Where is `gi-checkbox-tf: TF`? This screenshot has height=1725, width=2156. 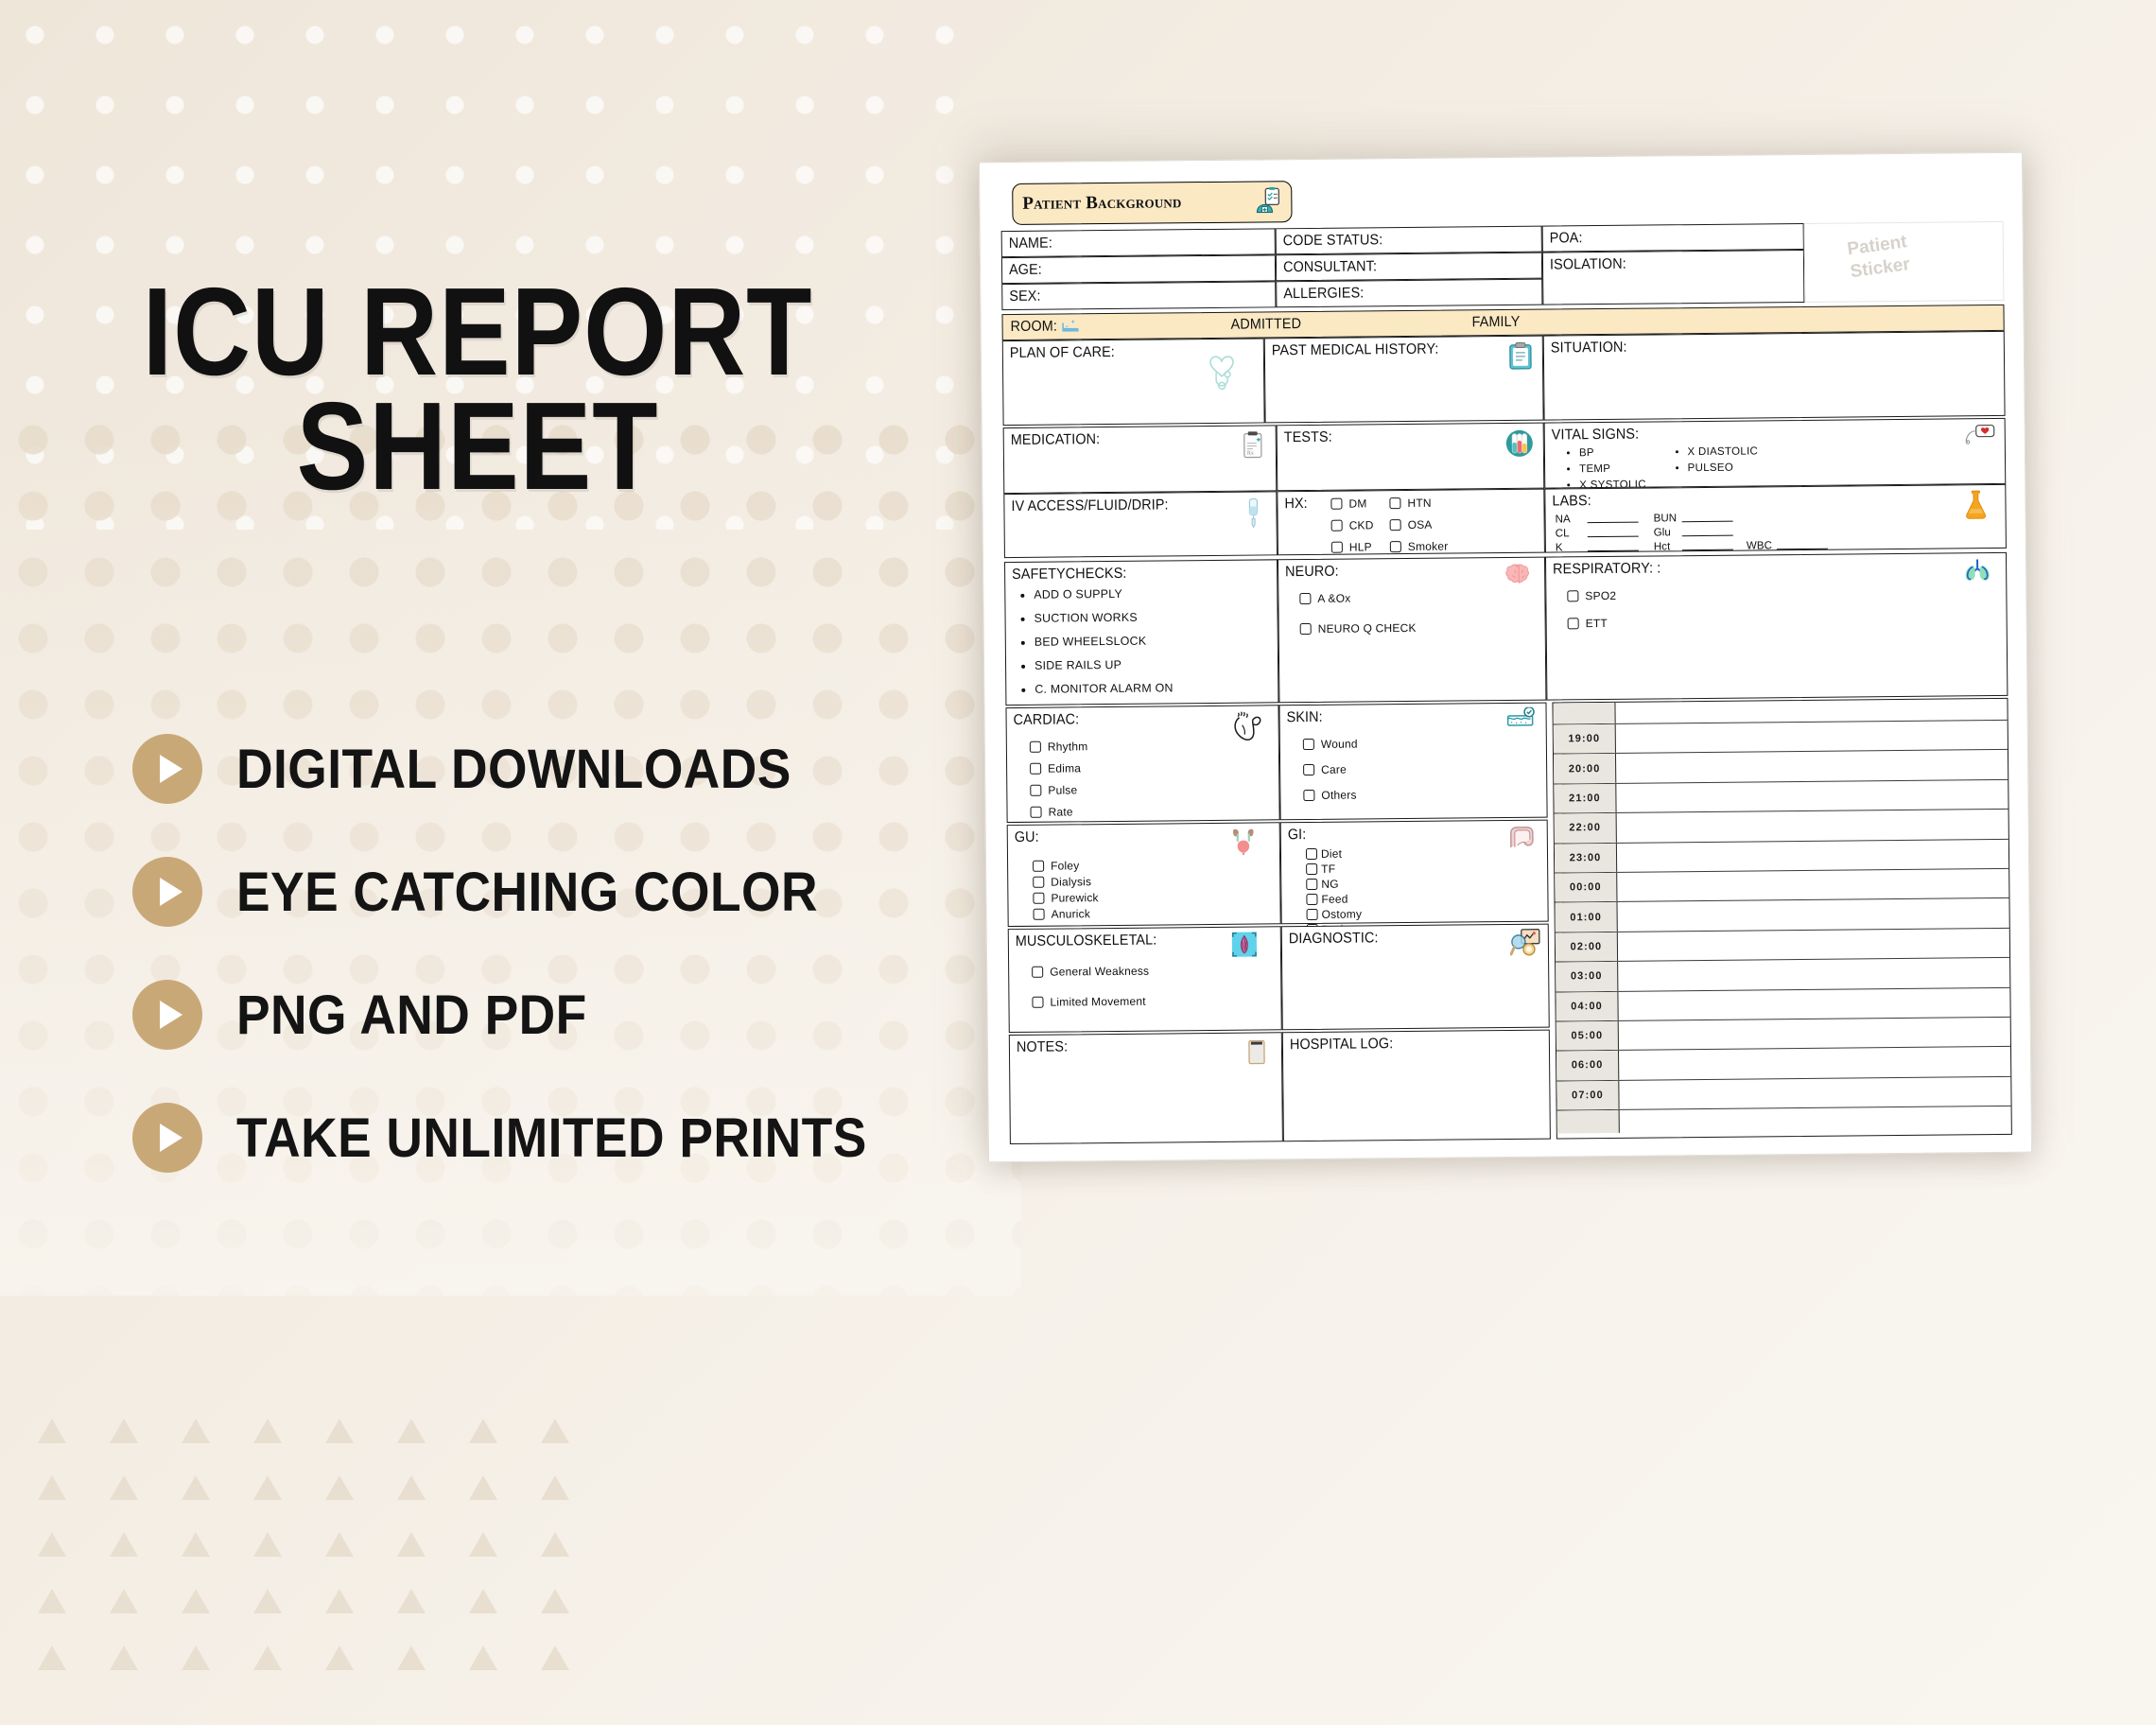
gi-checkbox-tf: TF is located at coordinates (1334, 869).